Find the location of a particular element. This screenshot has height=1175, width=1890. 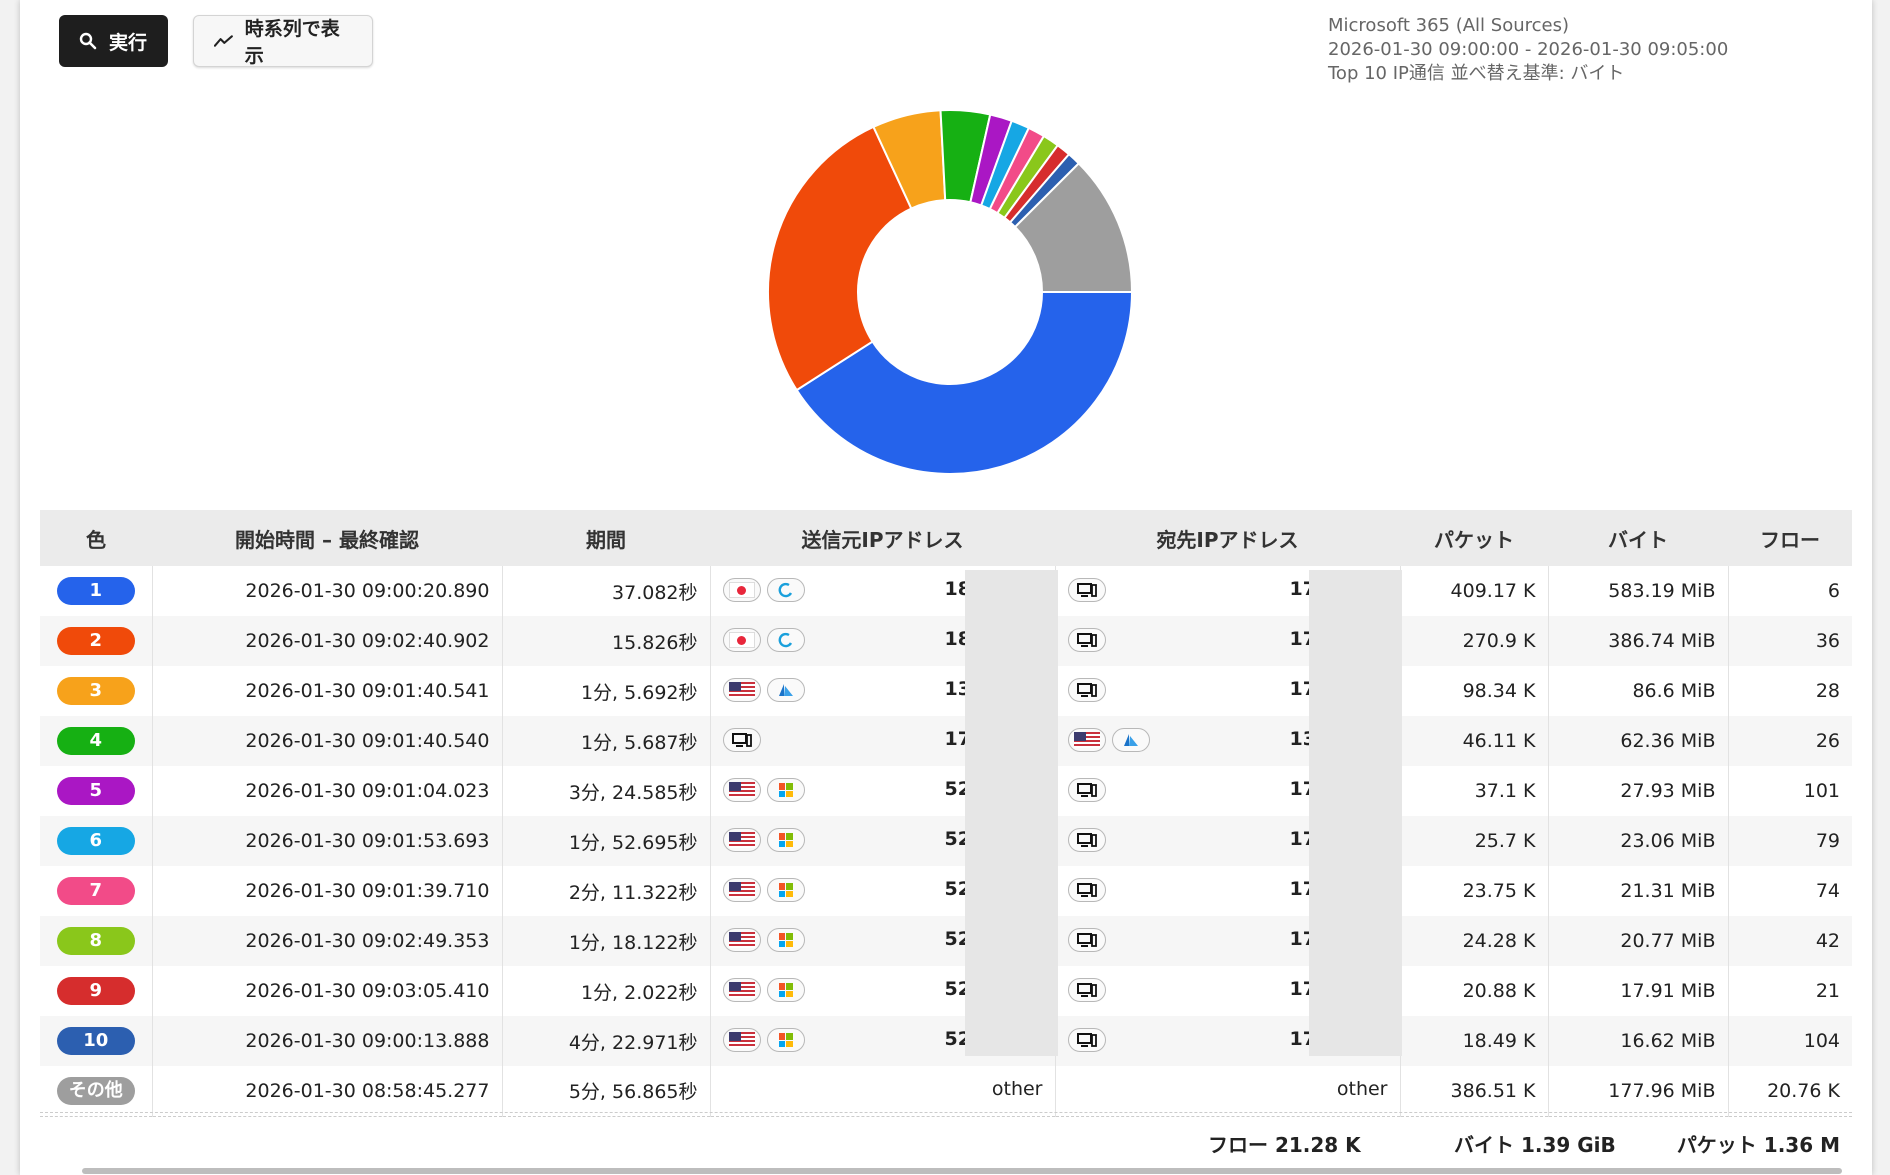

packets-cell: 98.34 K is located at coordinates (1474, 691).